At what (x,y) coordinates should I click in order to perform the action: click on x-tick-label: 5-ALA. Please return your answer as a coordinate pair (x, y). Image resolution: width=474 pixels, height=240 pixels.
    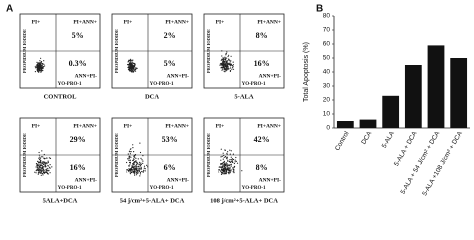
    Looking at the image, I should click on (388, 140).